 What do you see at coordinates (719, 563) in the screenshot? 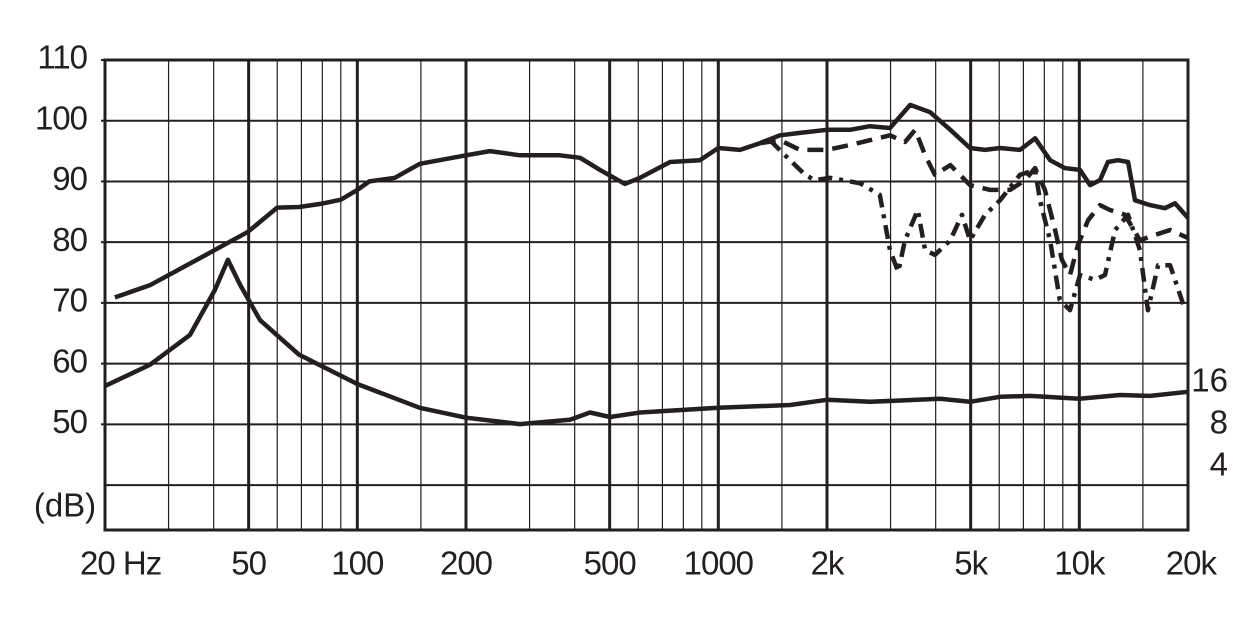
I see `x-tick-label: 1000` at bounding box center [719, 563].